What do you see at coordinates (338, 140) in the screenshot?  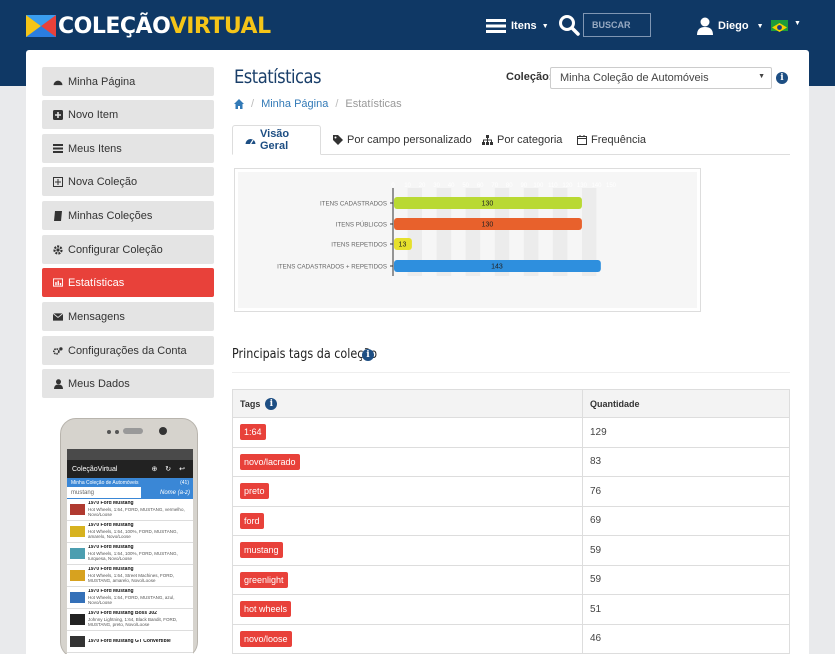 I see `tag-icon` at bounding box center [338, 140].